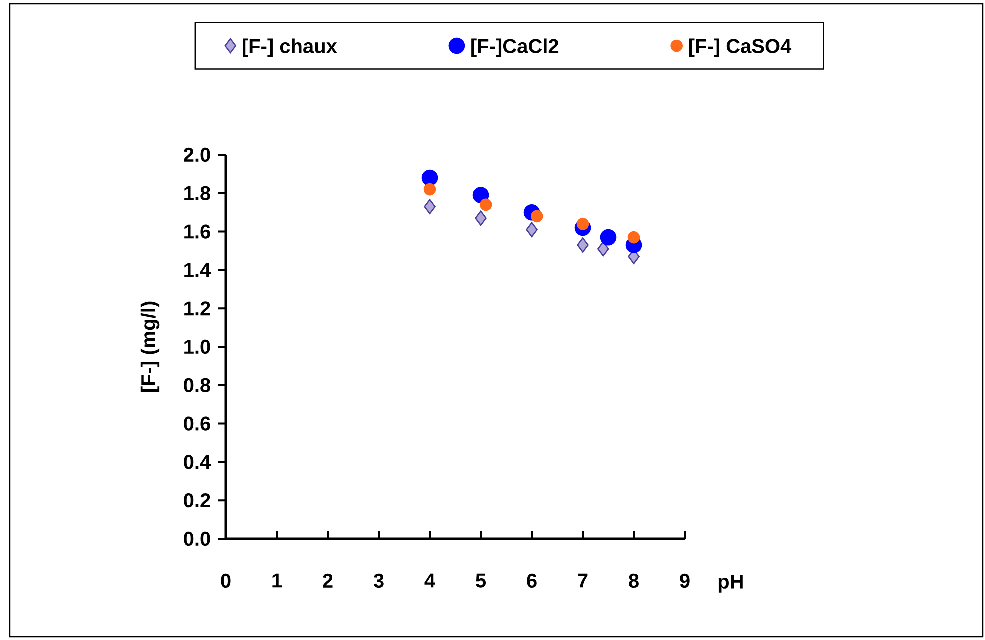 The height and width of the screenshot is (640, 985). Describe the element at coordinates (197, 155) in the screenshot. I see `y-tick-label: 2.0` at that location.